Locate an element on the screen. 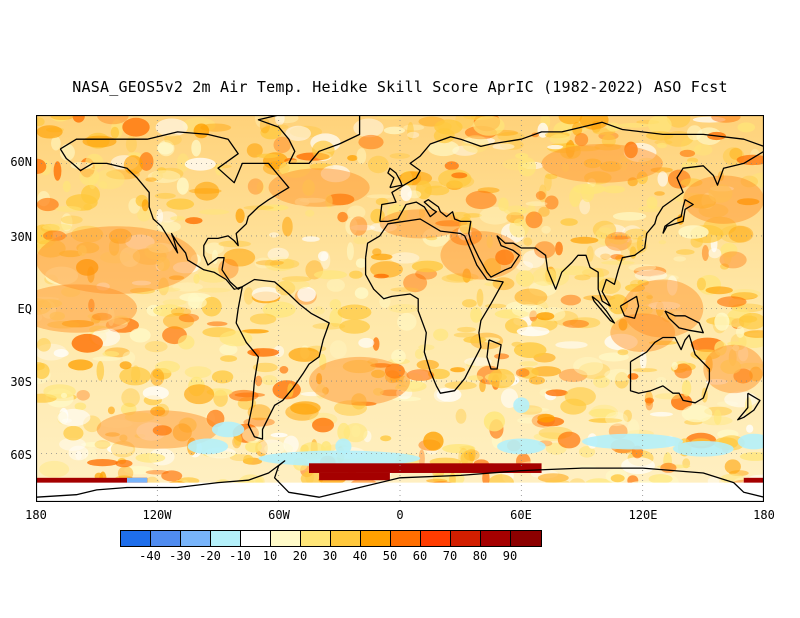 This screenshot has width=800, height=618. colorbar-label: -20 is located at coordinates (210, 556).